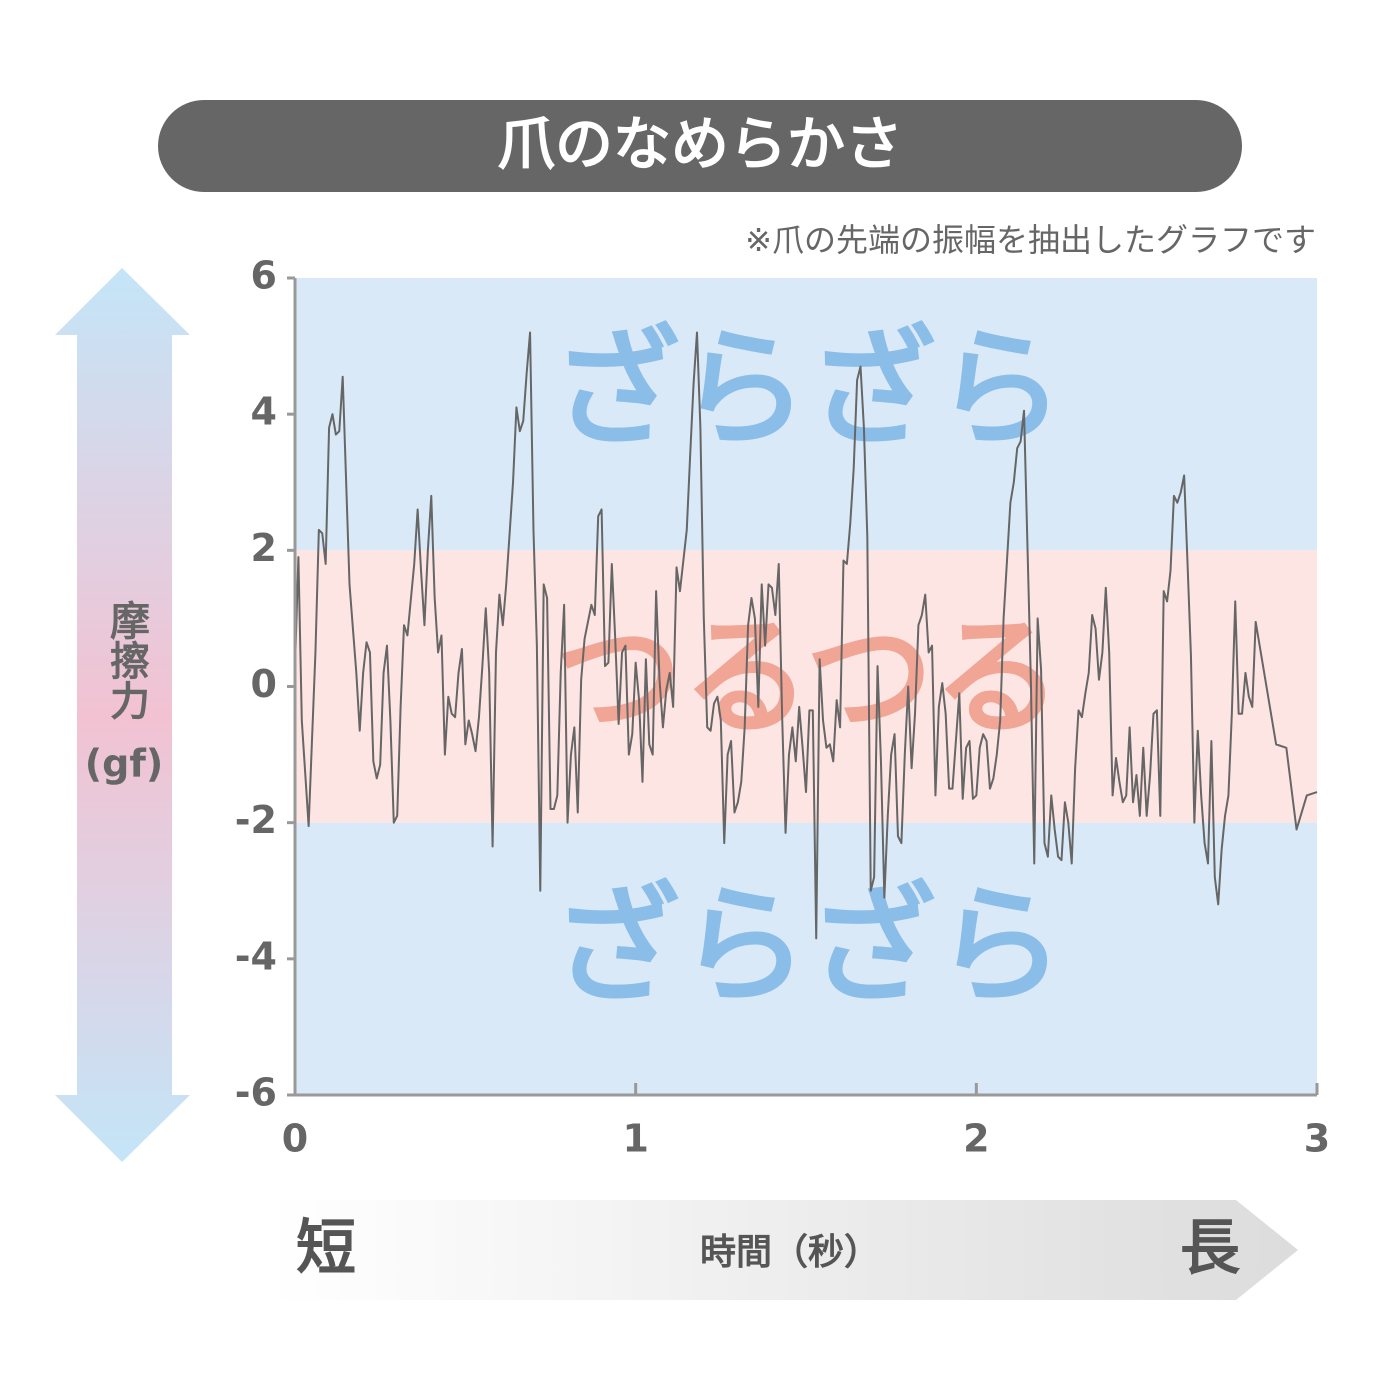 This screenshot has height=1400, width=1400. I want to click on y-axis-label: 摩擦力, so click(126, 660).